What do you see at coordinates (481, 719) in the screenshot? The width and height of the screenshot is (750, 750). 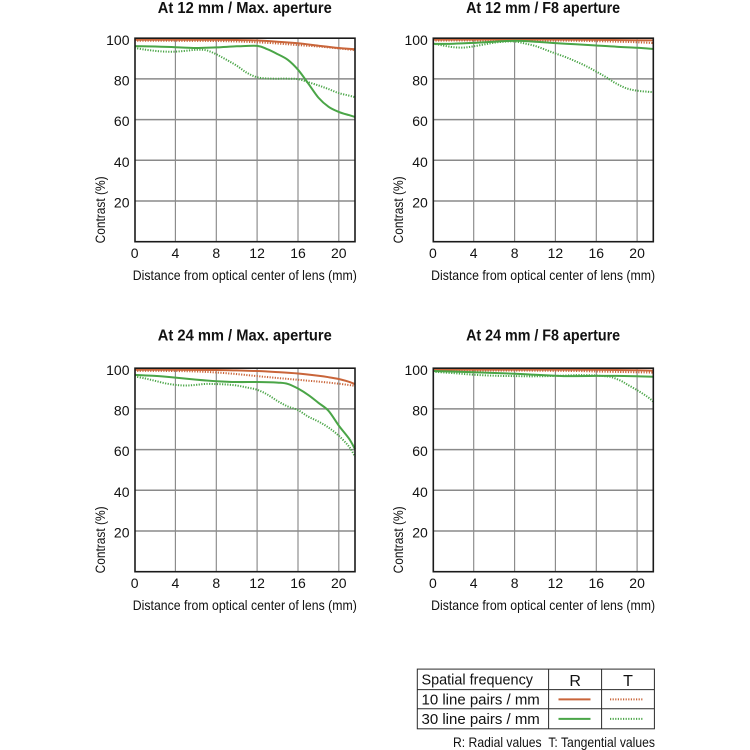 I see `svg-text: 30 line pairs / mm` at bounding box center [481, 719].